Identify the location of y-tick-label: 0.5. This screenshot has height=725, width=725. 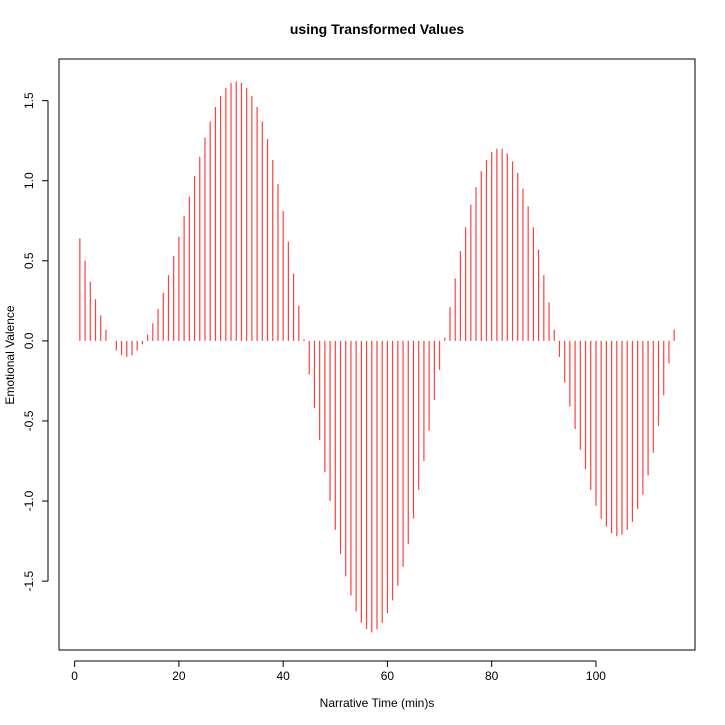
(29, 260).